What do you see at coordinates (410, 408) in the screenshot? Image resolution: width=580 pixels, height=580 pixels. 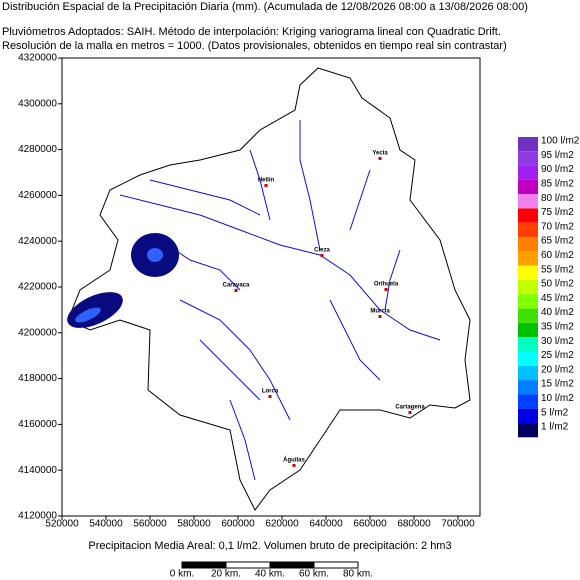 I see `town-label: Cartagena` at bounding box center [410, 408].